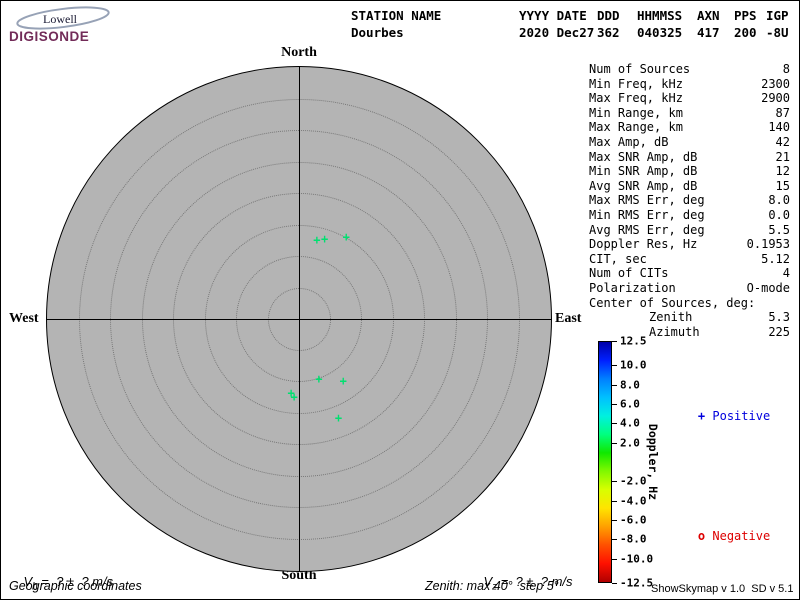  I want to click on parameter-label: Avg SNR Amp, dB, so click(643, 185).